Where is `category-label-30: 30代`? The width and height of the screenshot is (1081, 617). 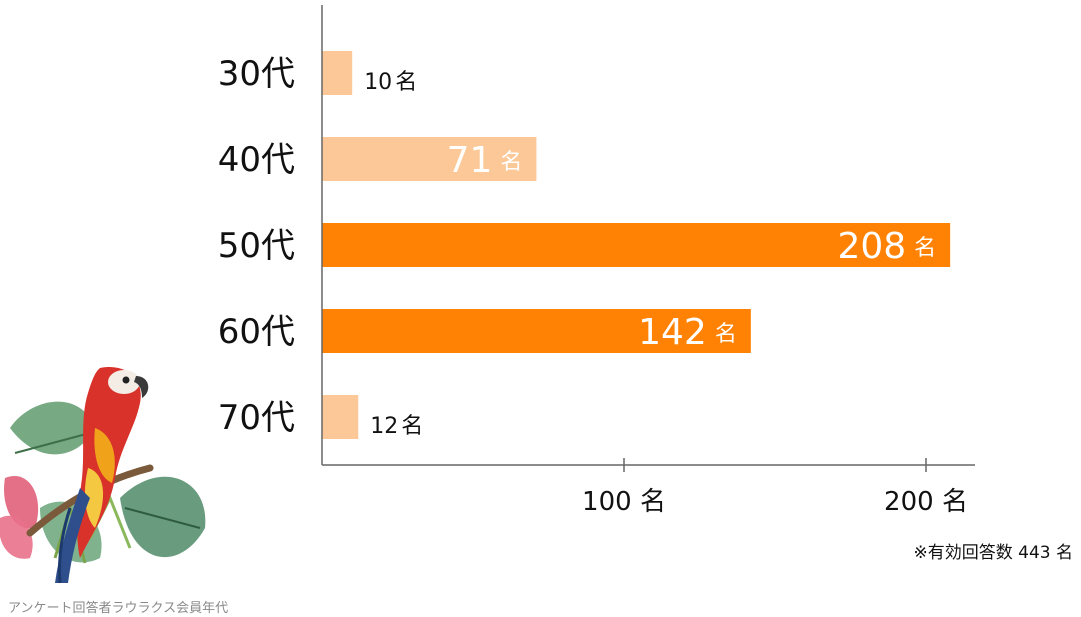
category-label-30: 30代 is located at coordinates (256, 74).